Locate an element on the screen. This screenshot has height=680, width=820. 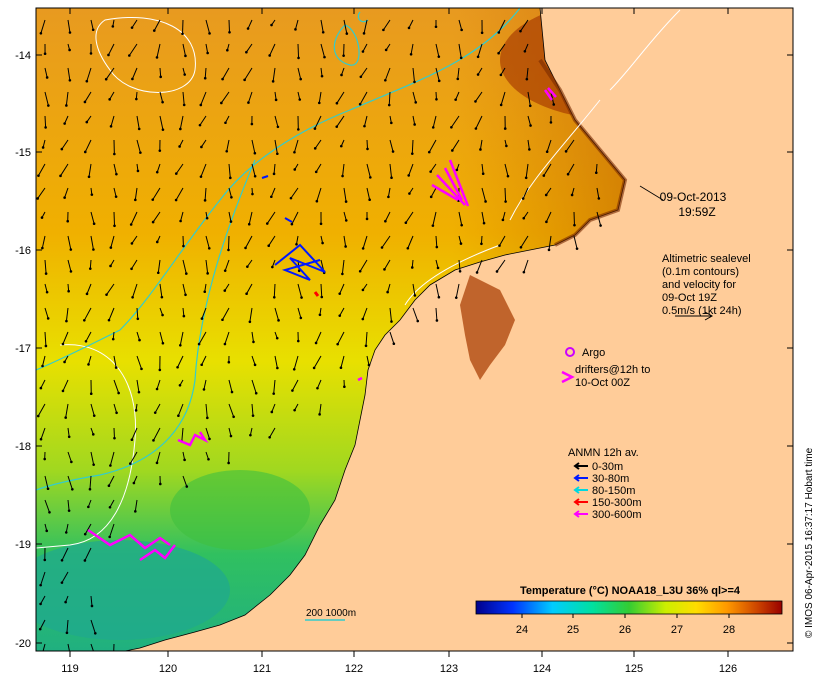
colorbar-tick-label: 26 is located at coordinates (625, 630).